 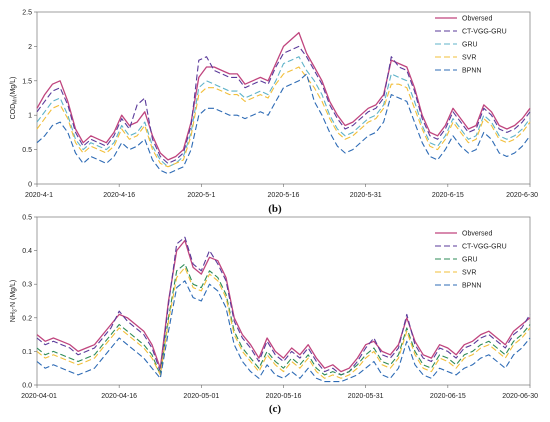 What do you see at coordinates (275, 209) in the screenshot?
I see `chart-caption: (b)` at bounding box center [275, 209].